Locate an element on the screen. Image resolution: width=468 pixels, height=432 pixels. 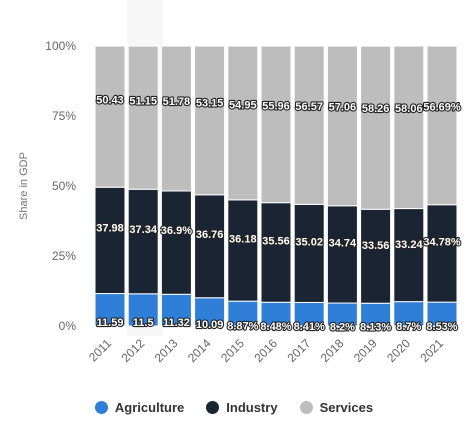
y-tick-label-0pct: 0% is located at coordinates (68, 326).